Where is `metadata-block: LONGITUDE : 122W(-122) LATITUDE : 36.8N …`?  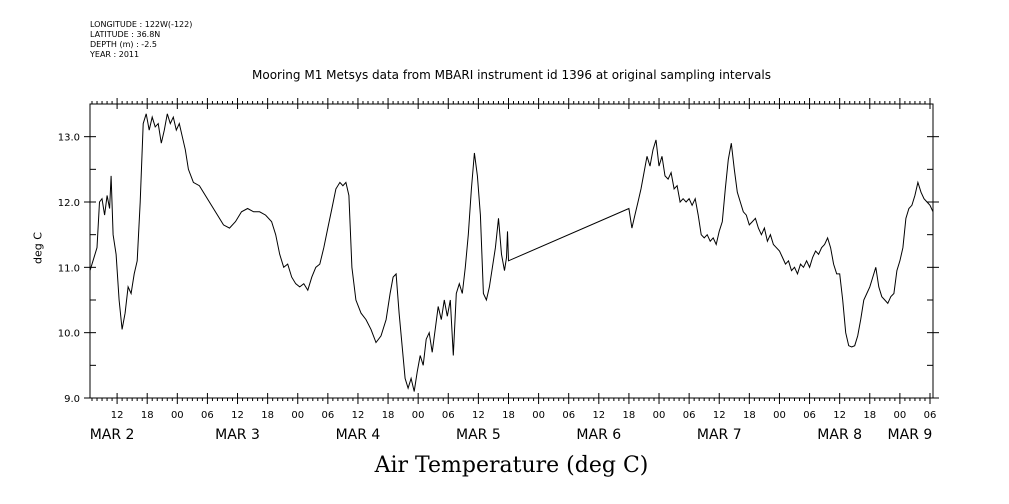 metadata-block: LONGITUDE : 122W(-122) LATITUDE : 36.8N … is located at coordinates (141, 40).